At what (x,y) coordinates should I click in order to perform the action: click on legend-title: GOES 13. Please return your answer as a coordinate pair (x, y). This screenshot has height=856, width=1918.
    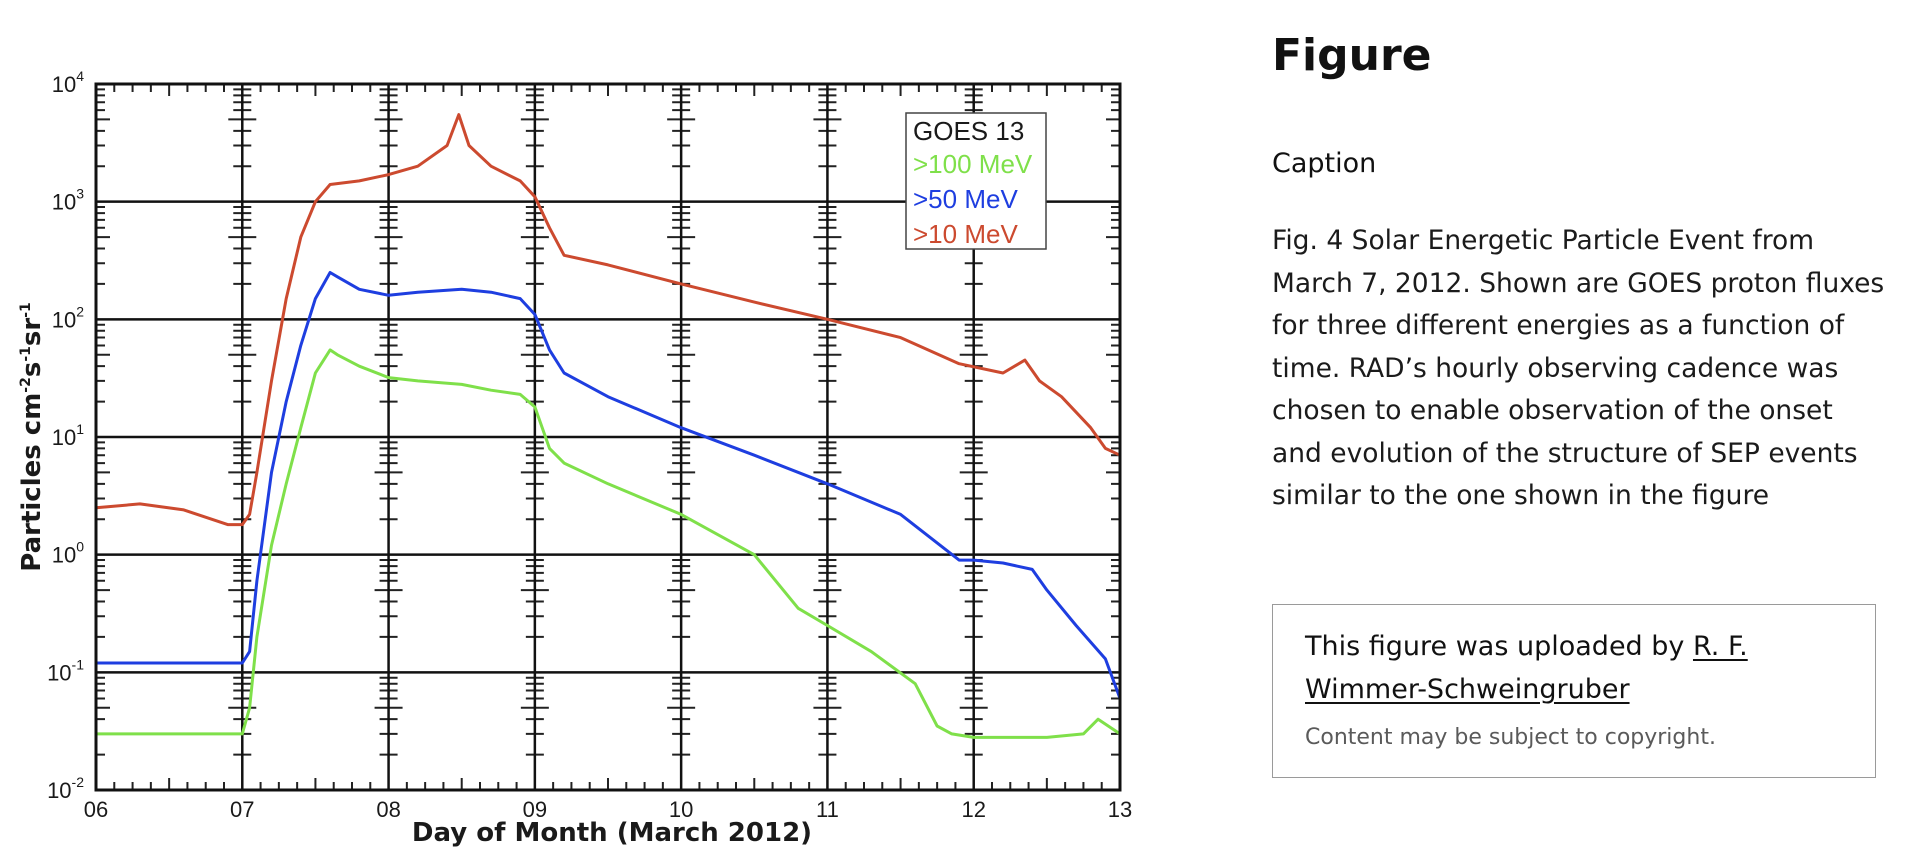
    Looking at the image, I should click on (968, 131).